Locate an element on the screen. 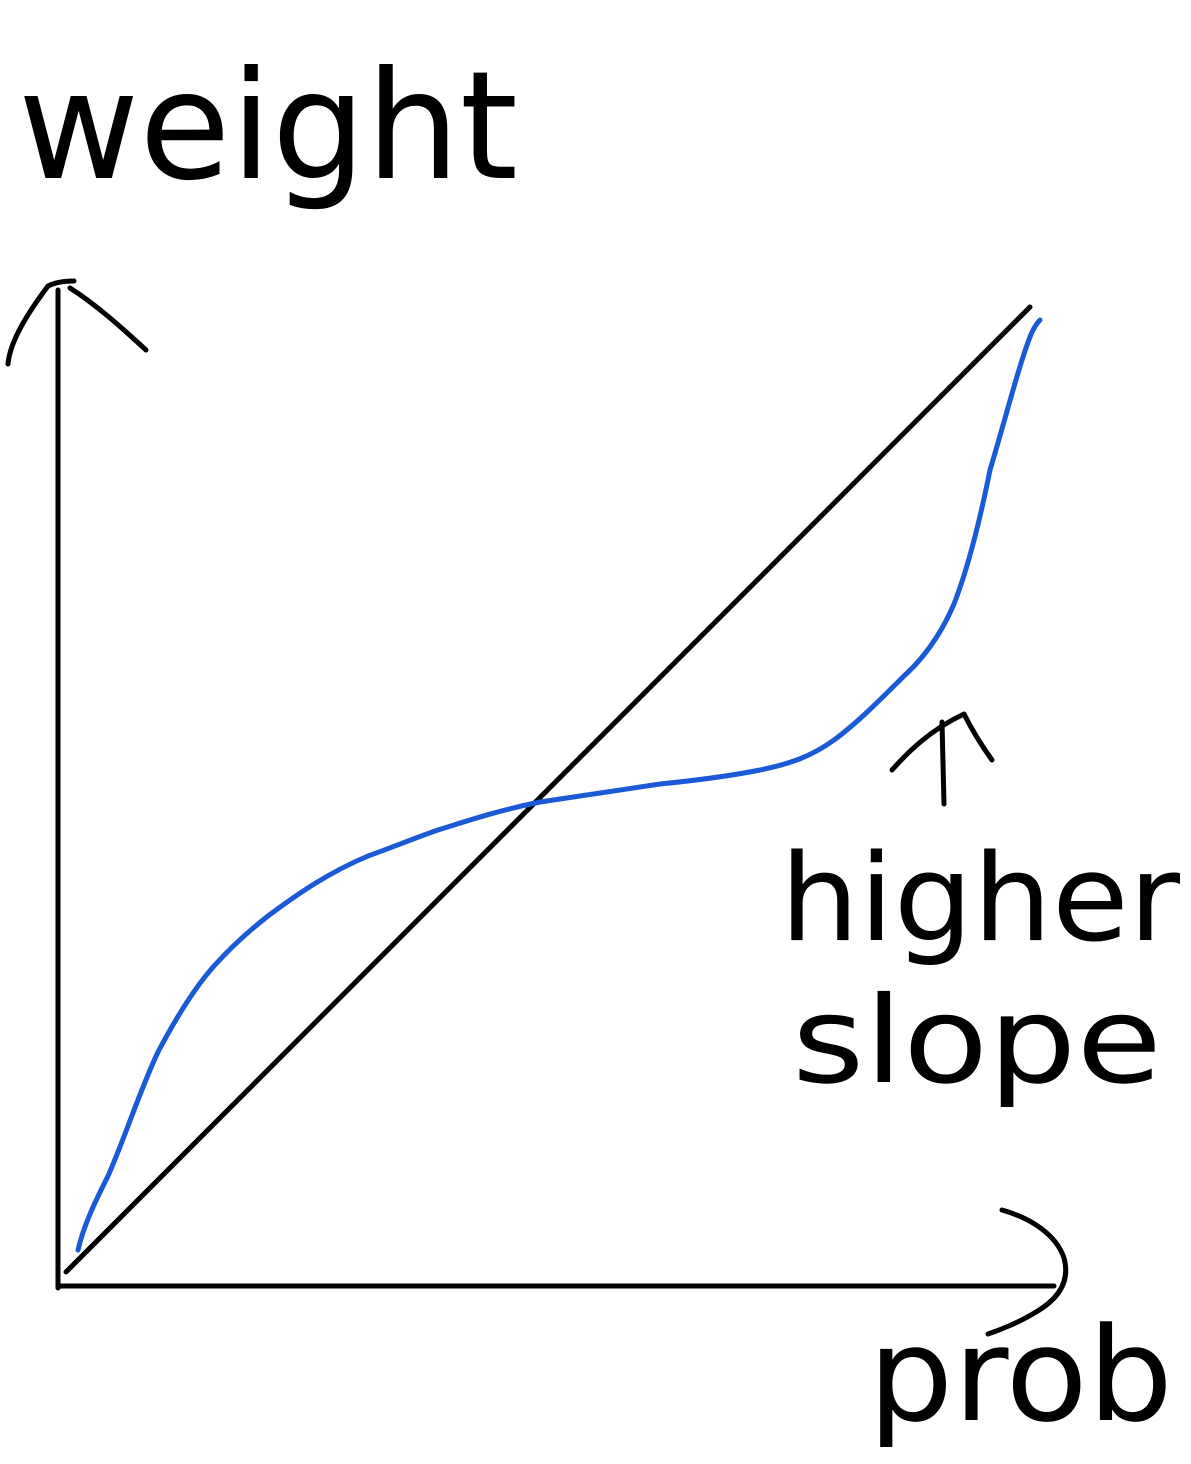  annotation-arrowhead is located at coordinates (942, 742).